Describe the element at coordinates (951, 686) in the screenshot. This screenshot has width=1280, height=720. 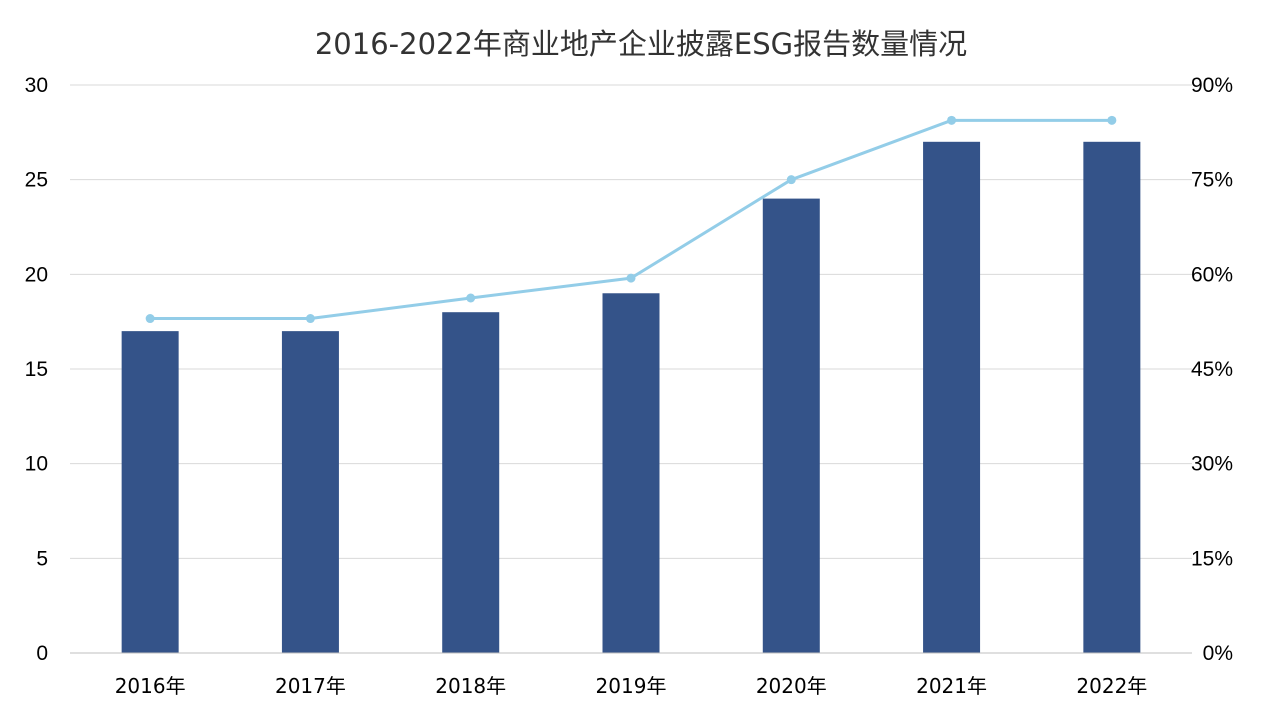
I see `x-tick-label: 2021年` at that location.